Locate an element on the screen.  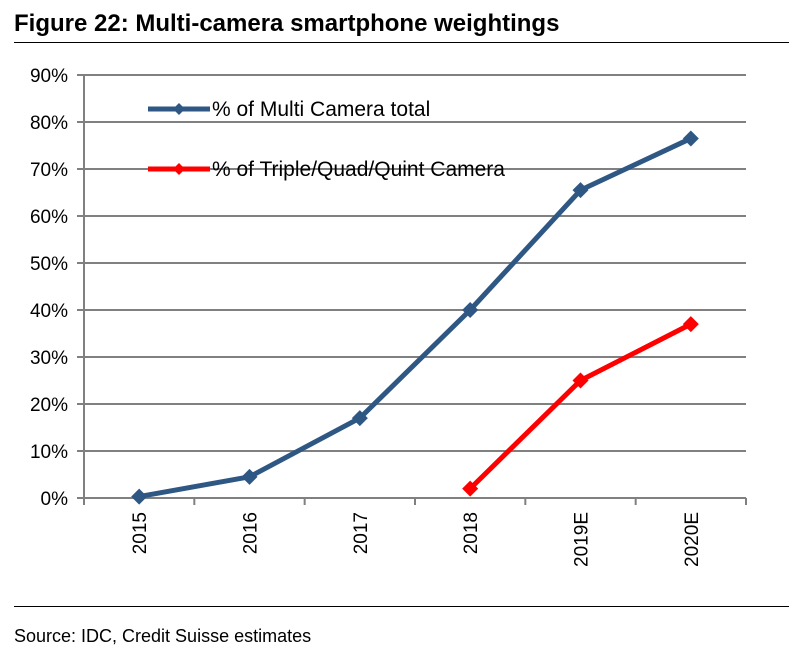
title-divider is located at coordinates (401, 42).